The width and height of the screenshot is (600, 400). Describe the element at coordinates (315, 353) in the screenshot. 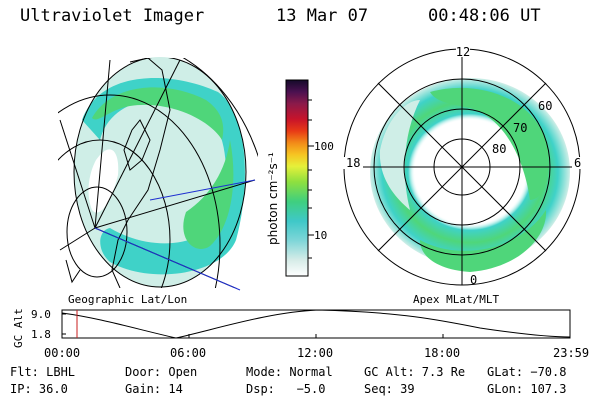

I see `altitude-xtick: 12:00` at that location.